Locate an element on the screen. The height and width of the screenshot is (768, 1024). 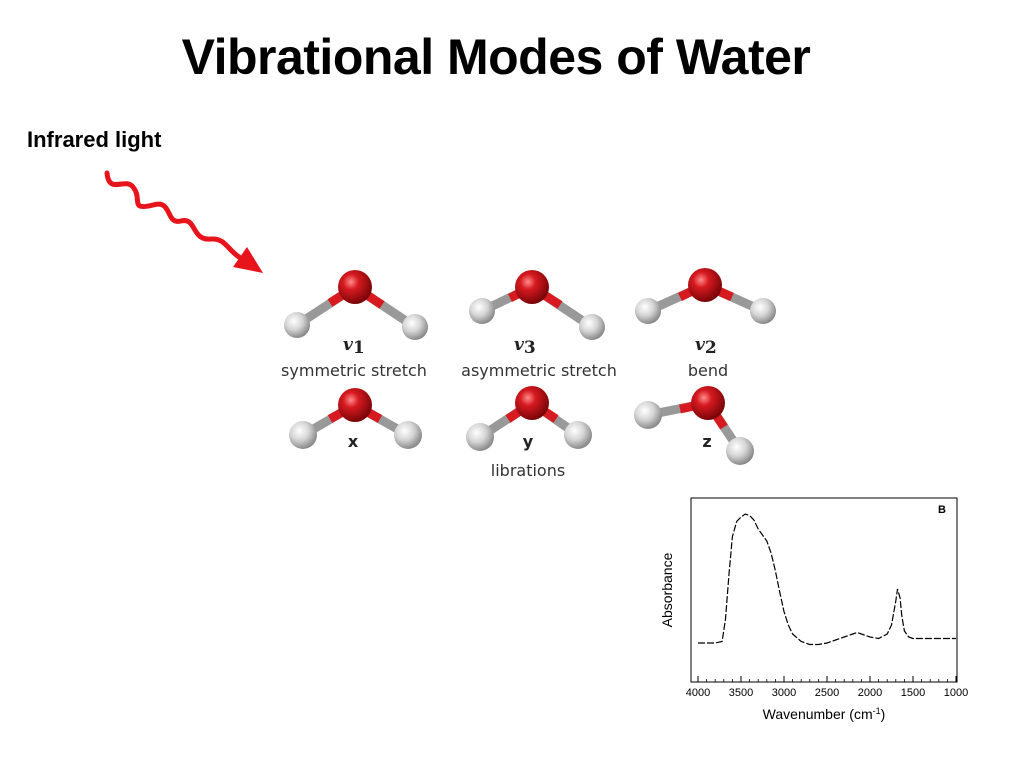
x-tick-label: 3500 is located at coordinates (741, 693).